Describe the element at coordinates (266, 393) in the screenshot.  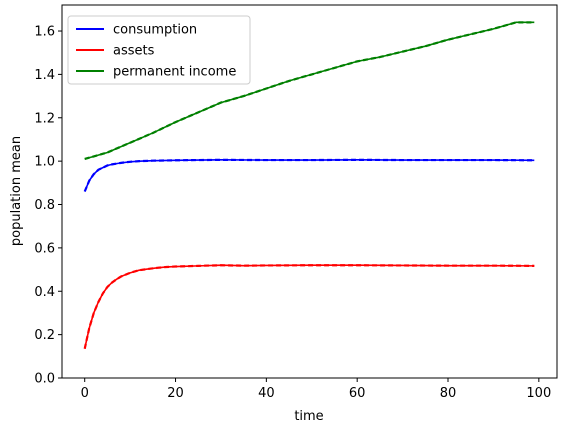
I see `x-tick-label: 40` at that location.